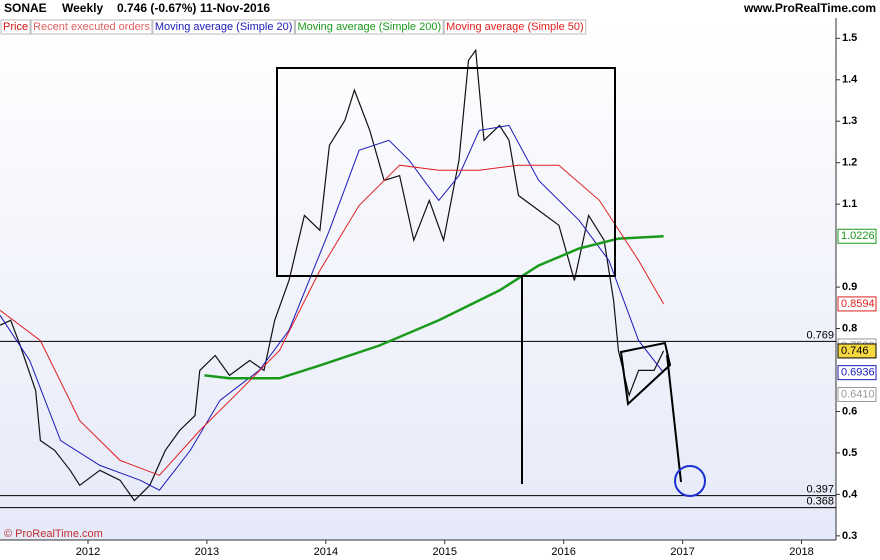  Describe the element at coordinates (326, 552) in the screenshot. I see `x-tick-label: 2014` at that location.